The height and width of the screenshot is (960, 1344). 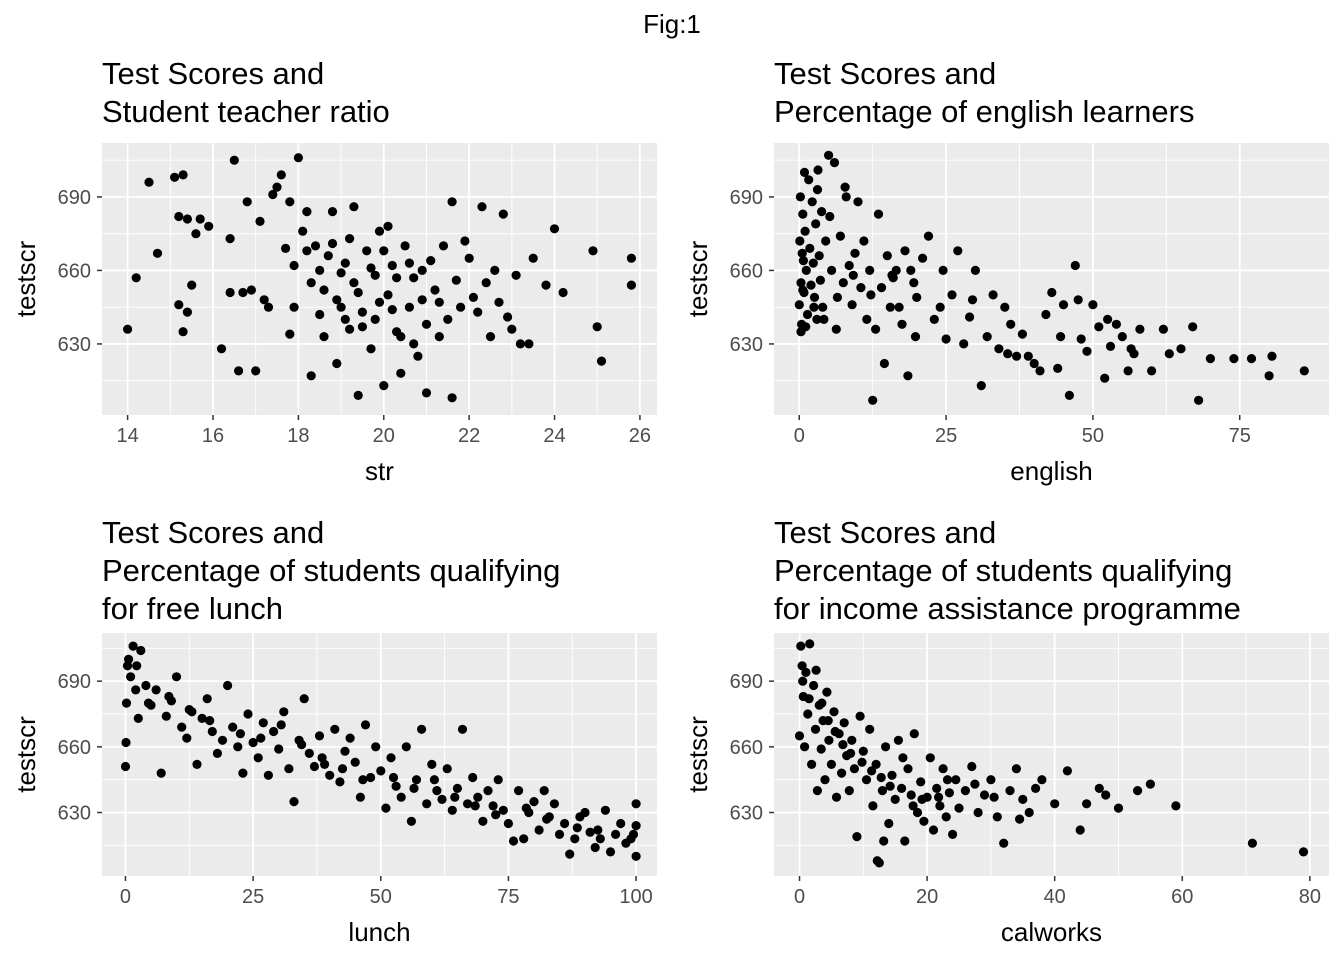 I want to click on panel-title-line: Student teacher ratio, so click(x=246, y=111).